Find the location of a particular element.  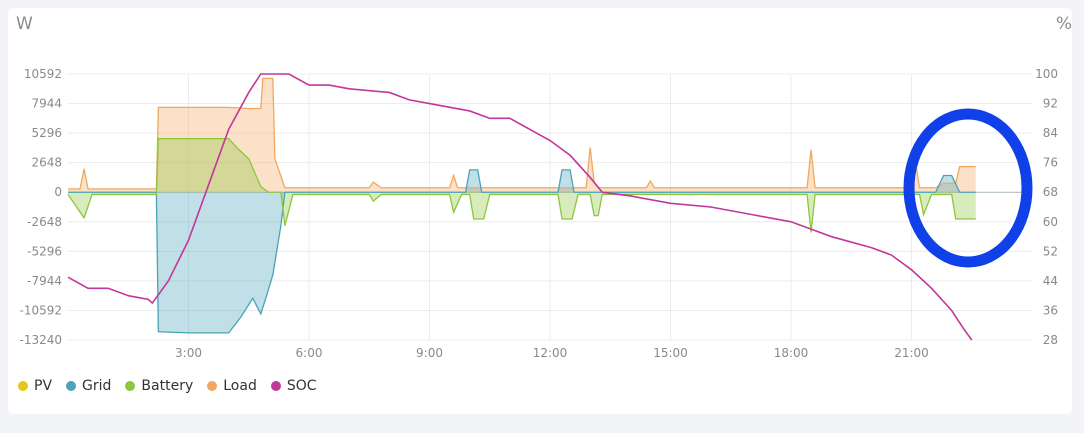

y2-tick-label: 44 is located at coordinates (1050, 281).